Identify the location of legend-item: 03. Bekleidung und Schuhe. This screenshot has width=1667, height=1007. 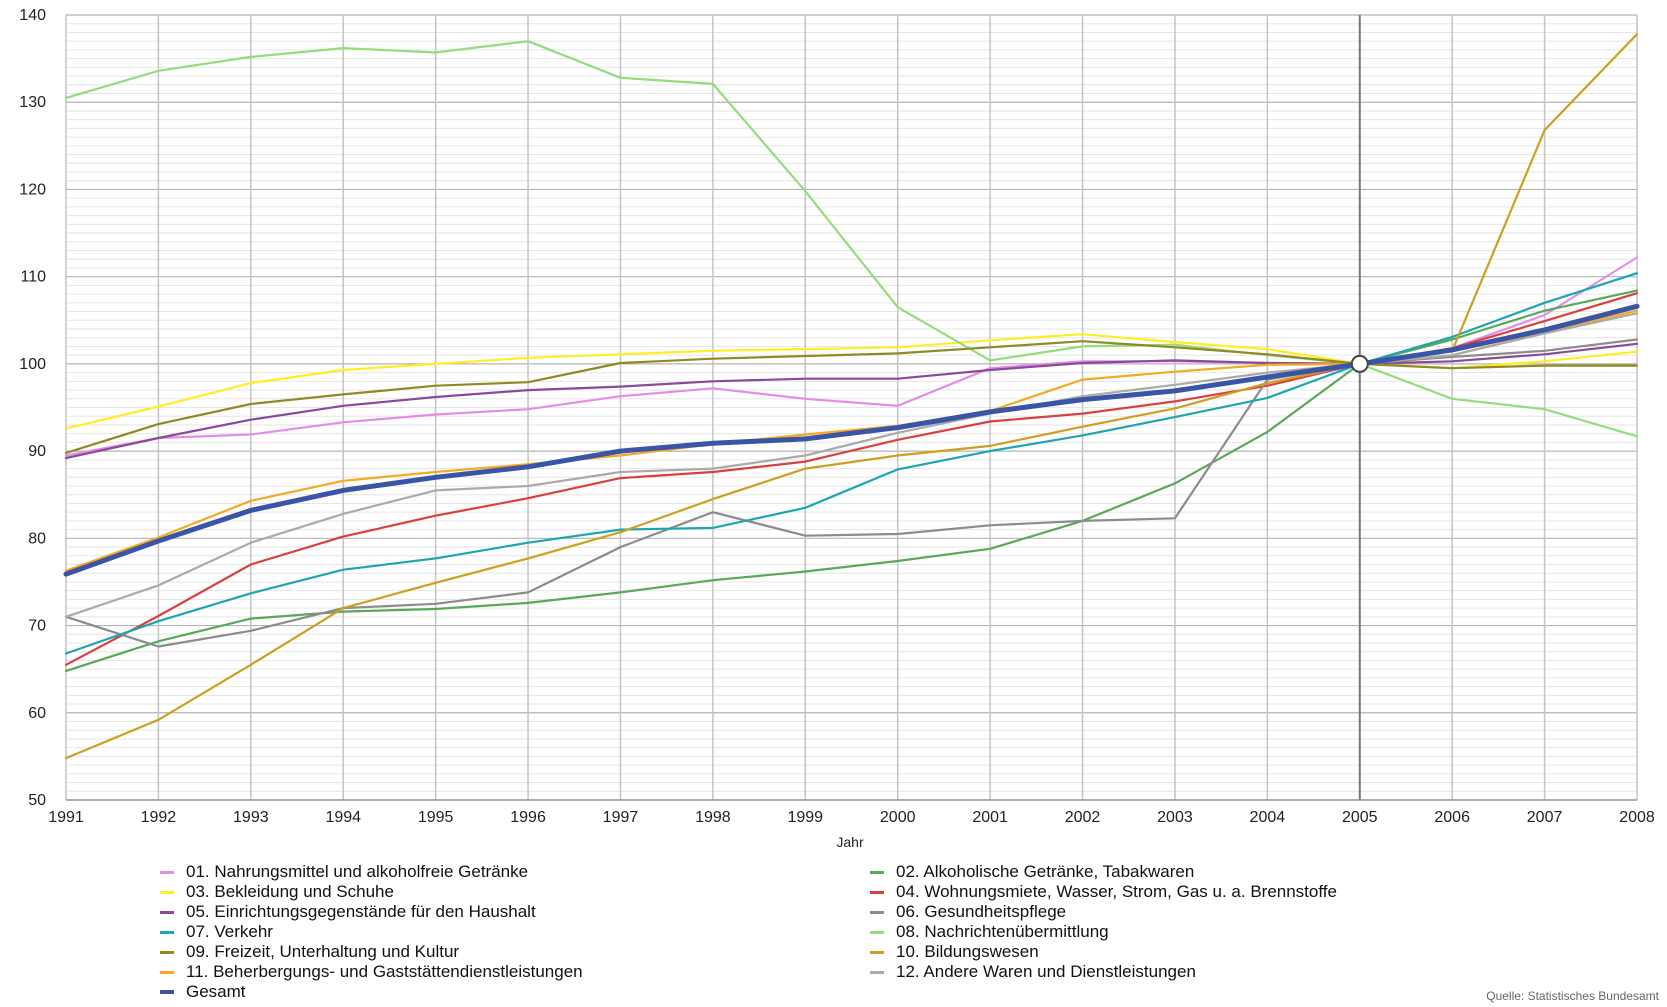
(277, 892).